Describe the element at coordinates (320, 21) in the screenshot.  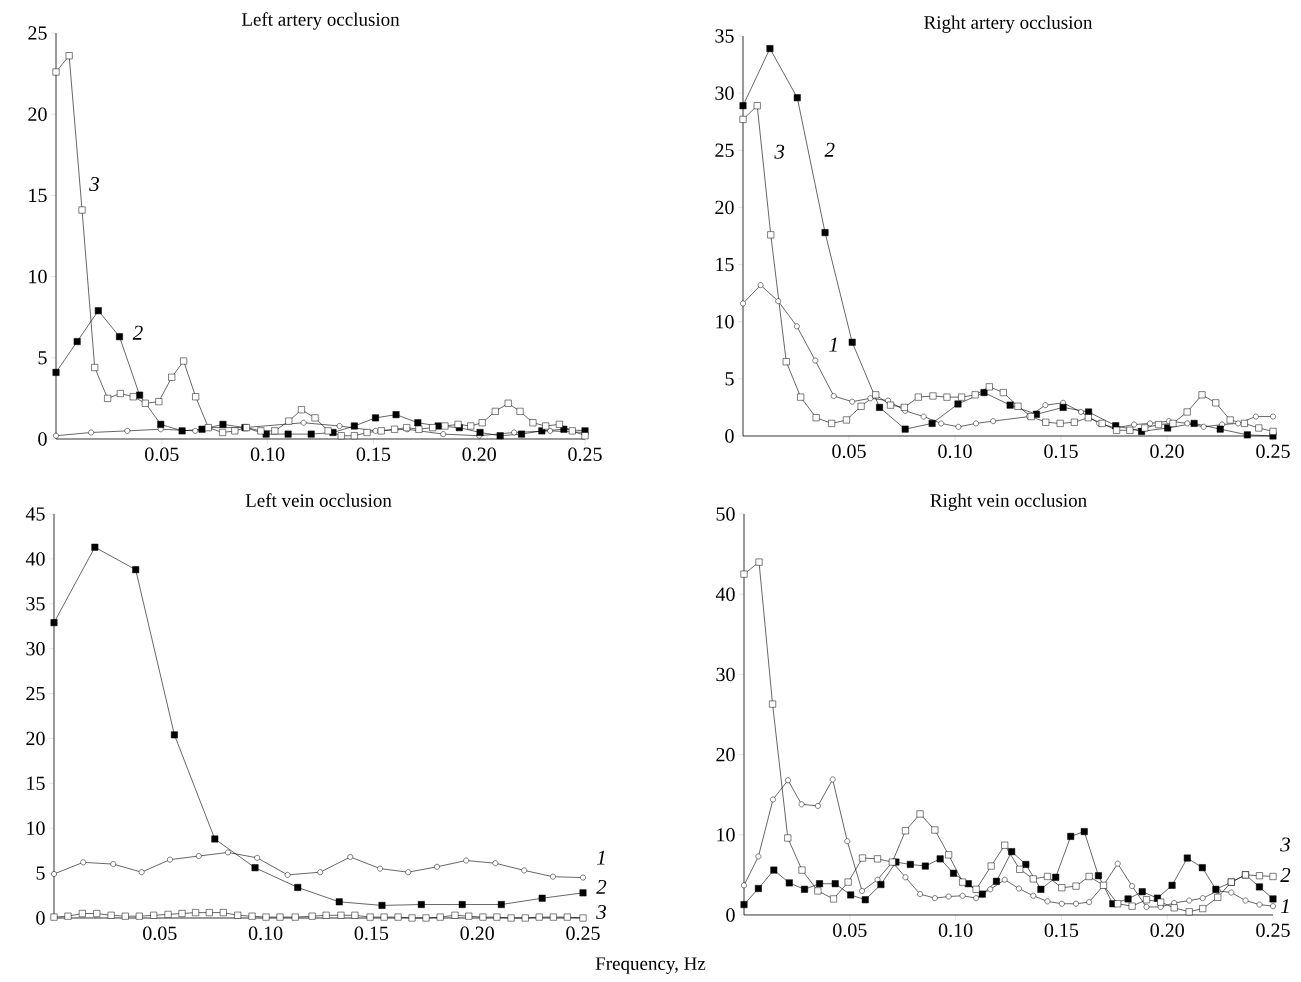
I see `chart-title: Left artery occlusion` at that location.